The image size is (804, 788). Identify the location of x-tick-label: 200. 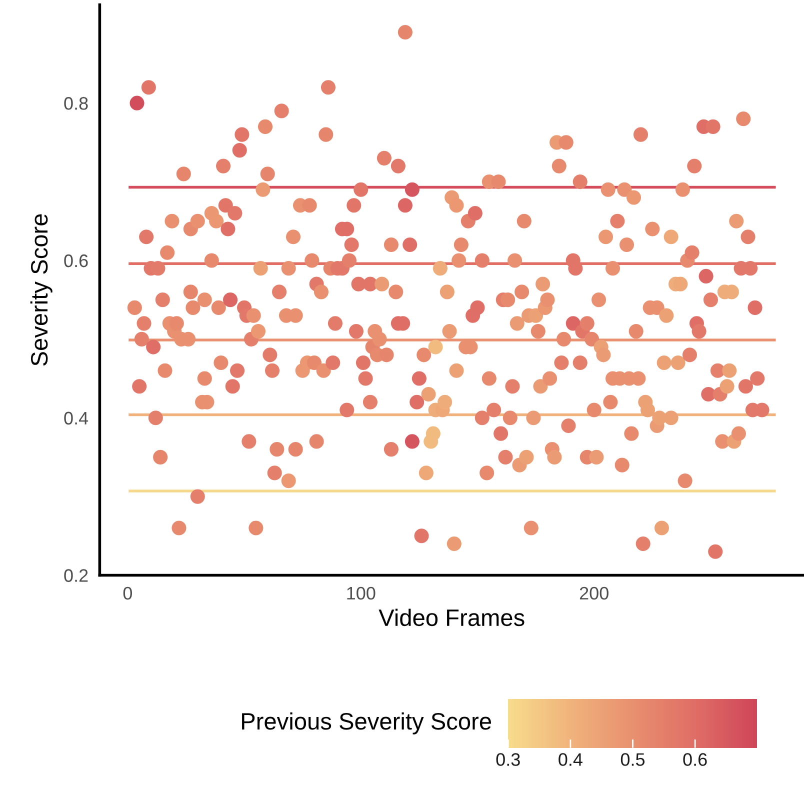
(594, 593).